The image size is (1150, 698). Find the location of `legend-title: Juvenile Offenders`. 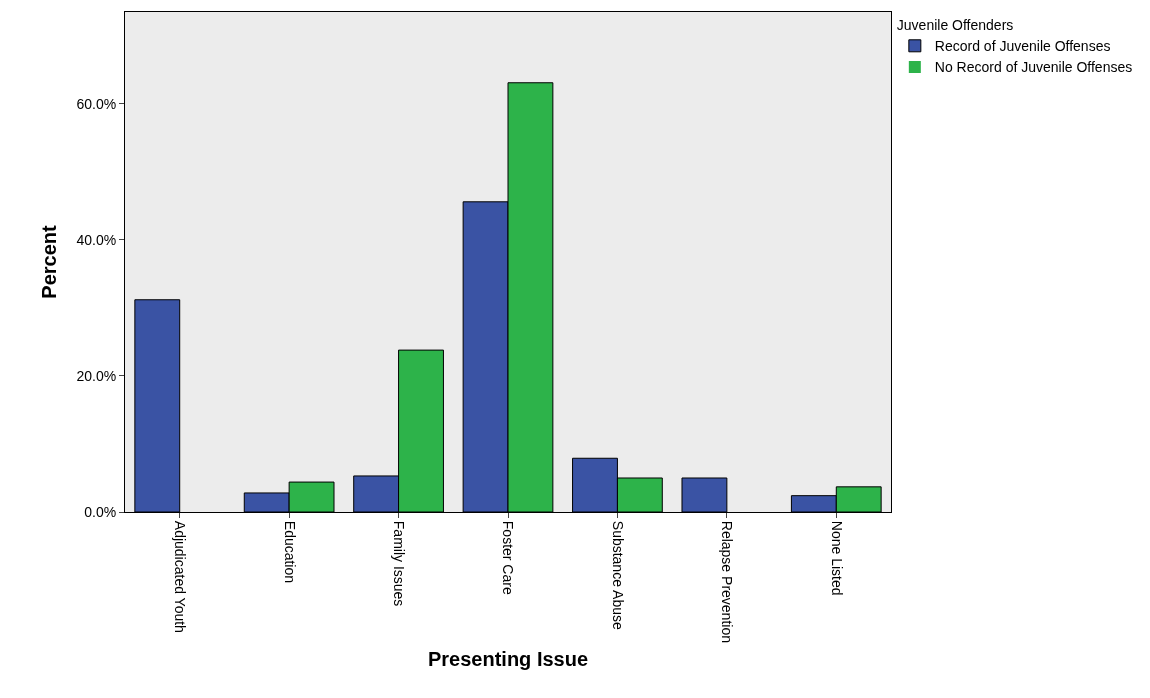

legend-title: Juvenile Offenders is located at coordinates (955, 25).